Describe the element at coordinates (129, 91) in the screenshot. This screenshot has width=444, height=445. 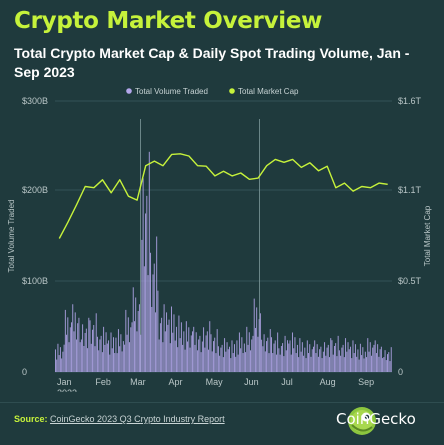
I see `legend-swatch-volume` at that location.